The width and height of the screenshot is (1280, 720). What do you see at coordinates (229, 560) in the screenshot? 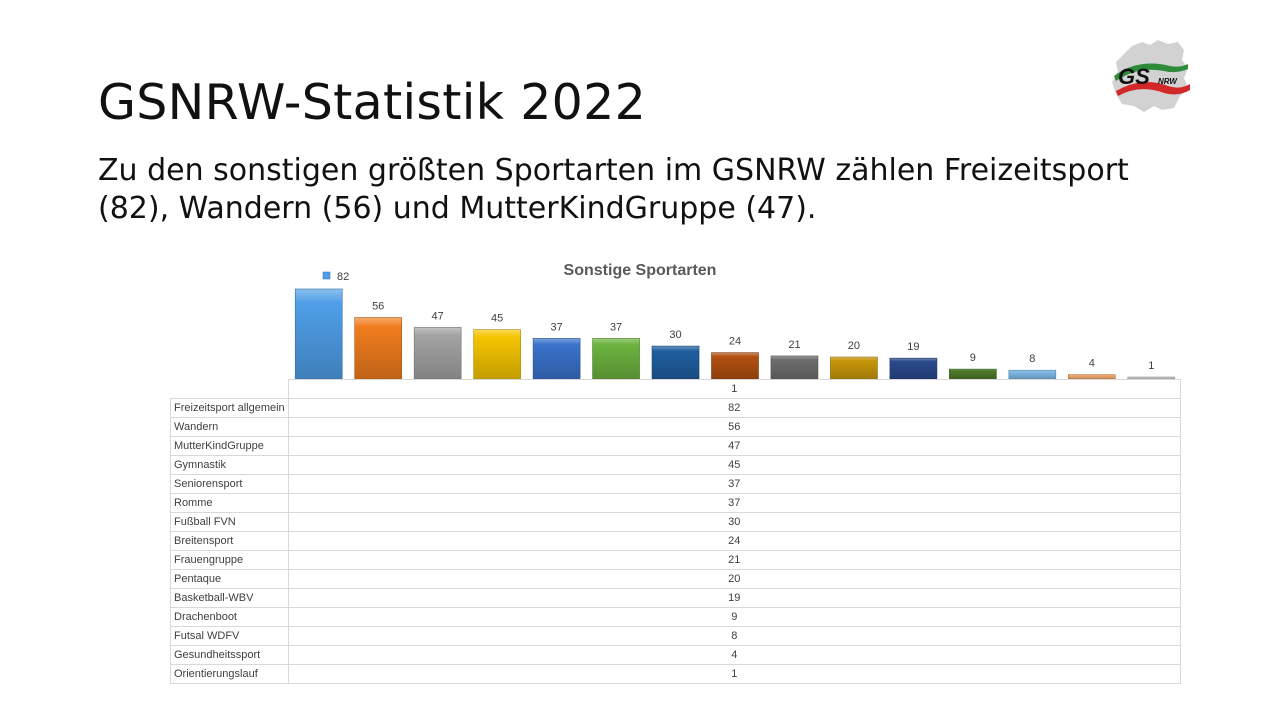
I see `table-category-cell: Frauengruppe` at bounding box center [229, 560].